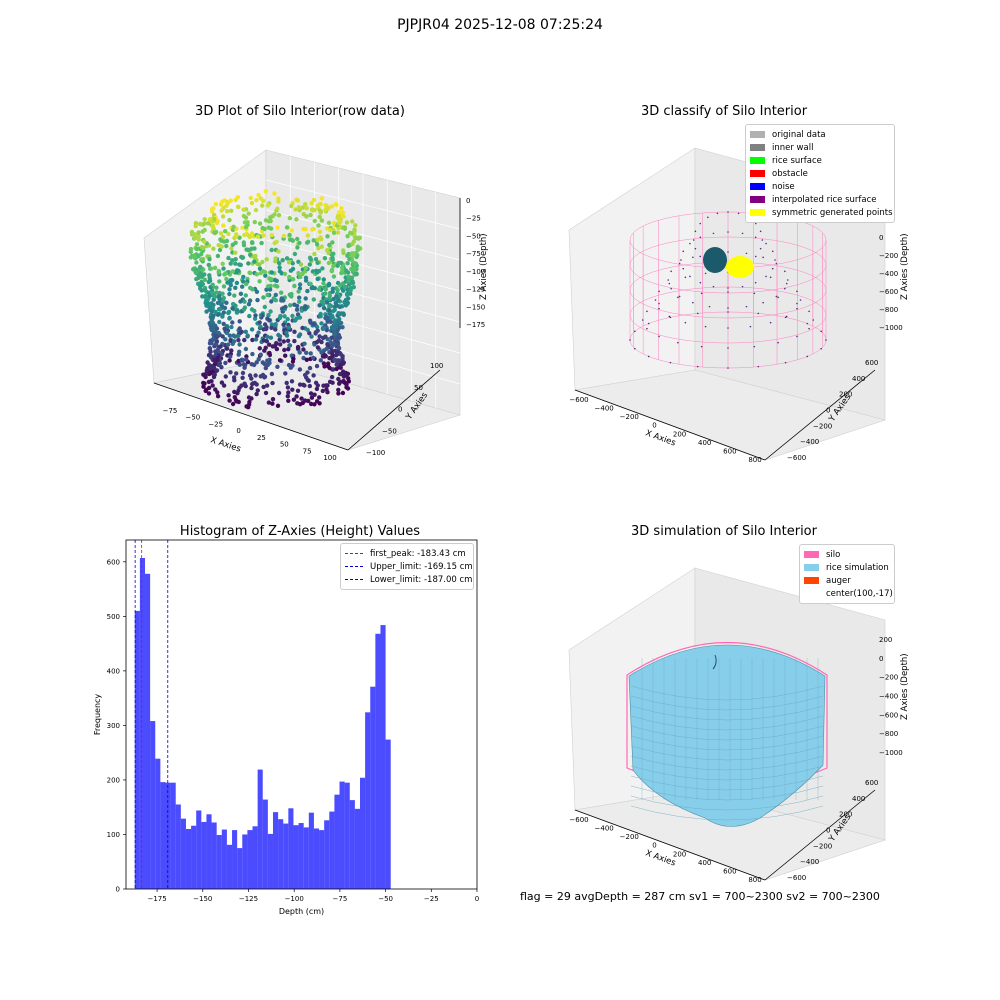 This screenshot has width=1000, height=1000. Describe the element at coordinates (421, 579) in the screenshot. I see `legend-label: Lower_limit: -187.00 cm` at that location.